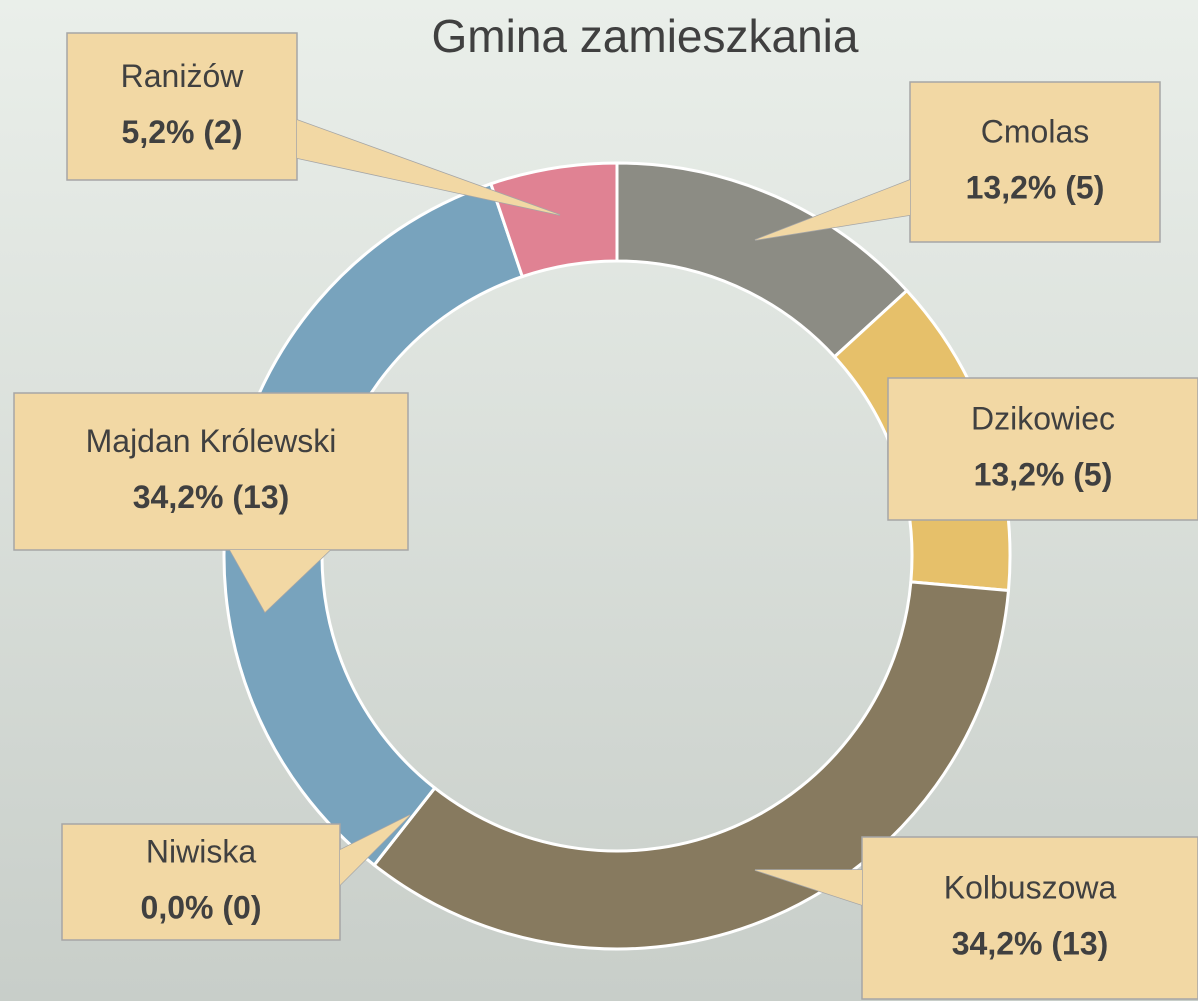  Describe the element at coordinates (201, 907) in the screenshot. I see `value-label: 0,0% (0)` at that location.